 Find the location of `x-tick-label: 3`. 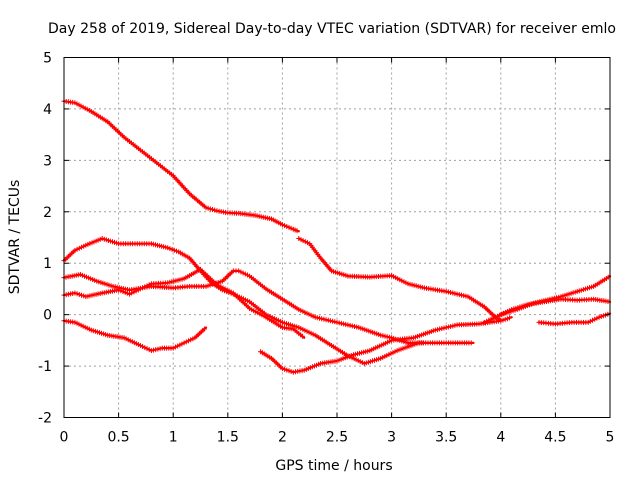

x-tick-label: 3 is located at coordinates (391, 438).